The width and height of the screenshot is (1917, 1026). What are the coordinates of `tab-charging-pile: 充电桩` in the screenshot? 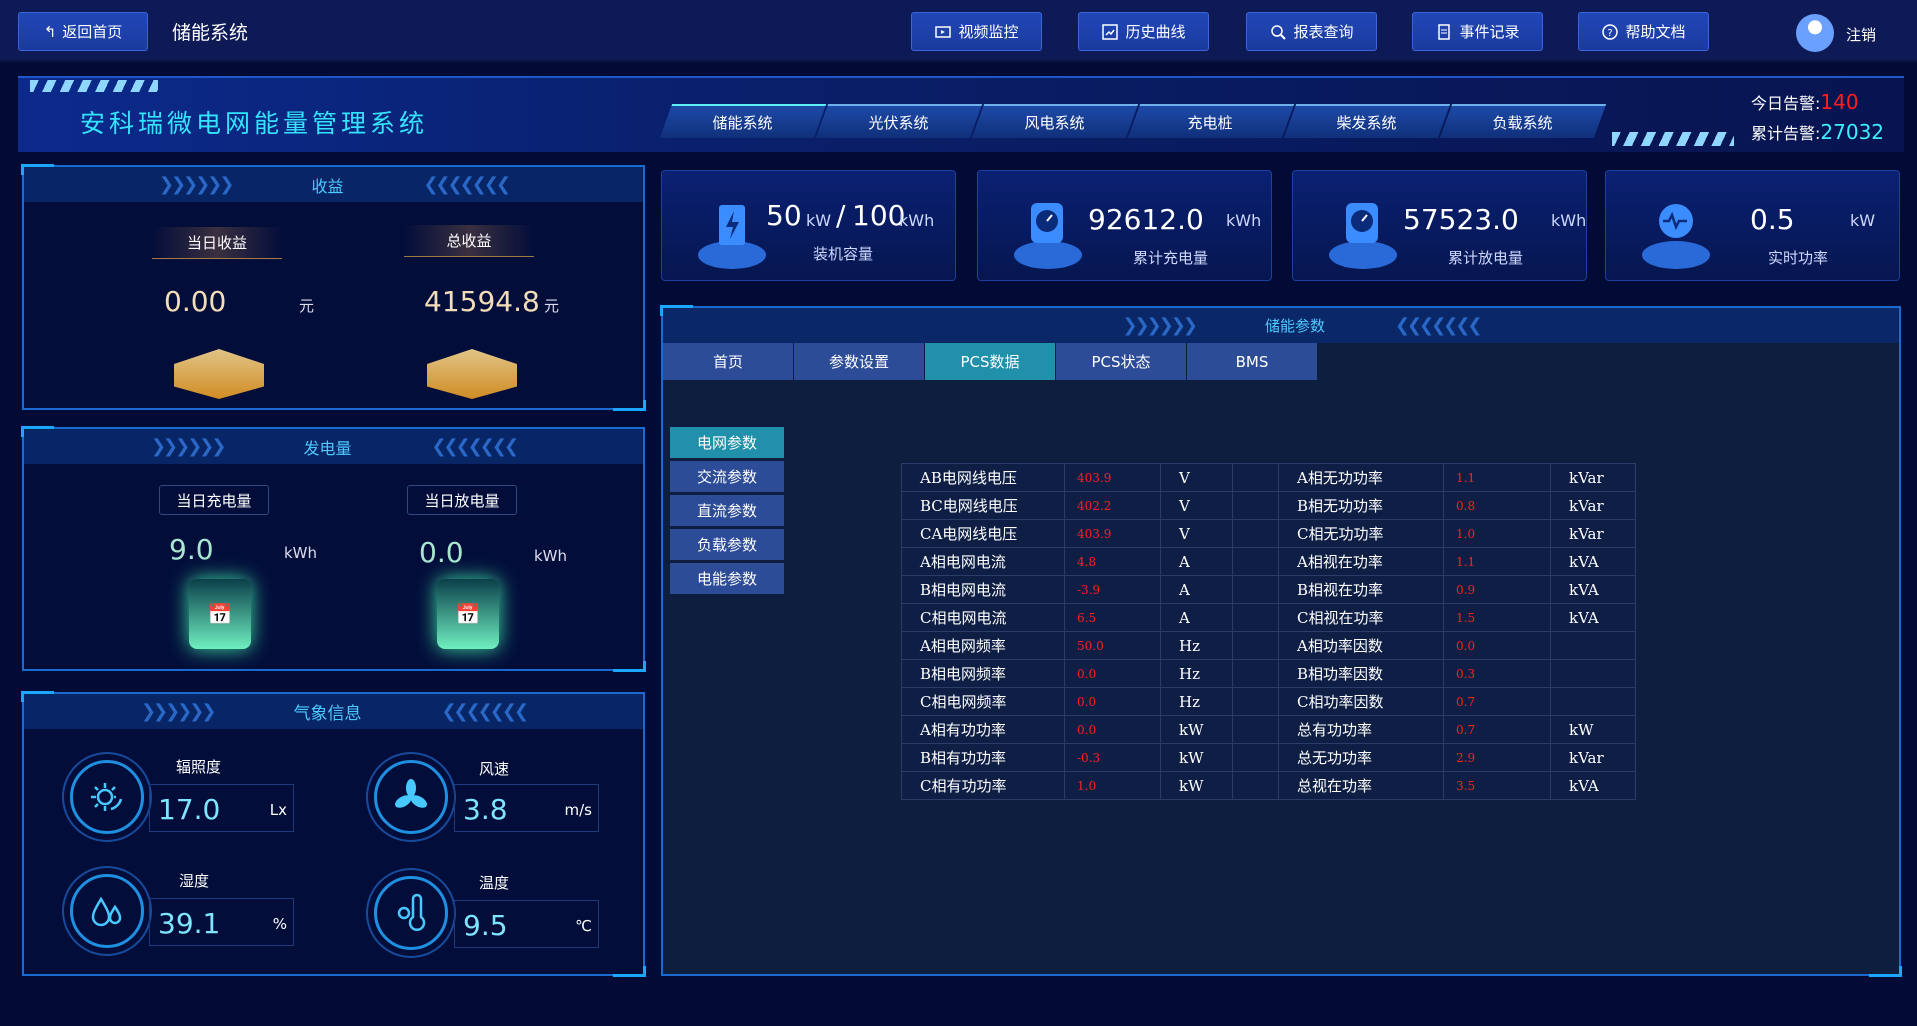 It's located at (1211, 121).